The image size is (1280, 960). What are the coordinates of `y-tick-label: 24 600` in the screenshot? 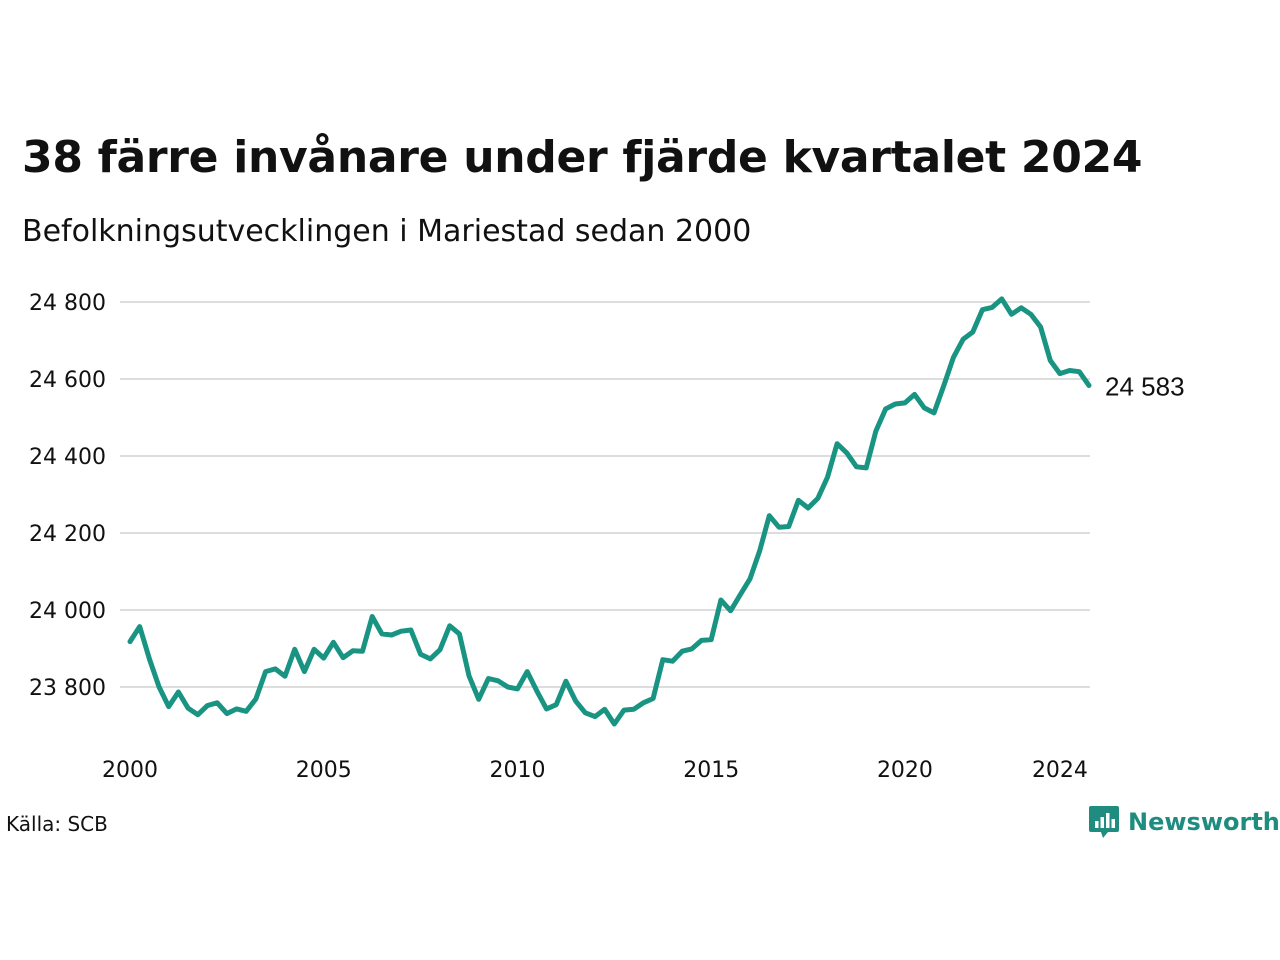 It's located at (67, 380).